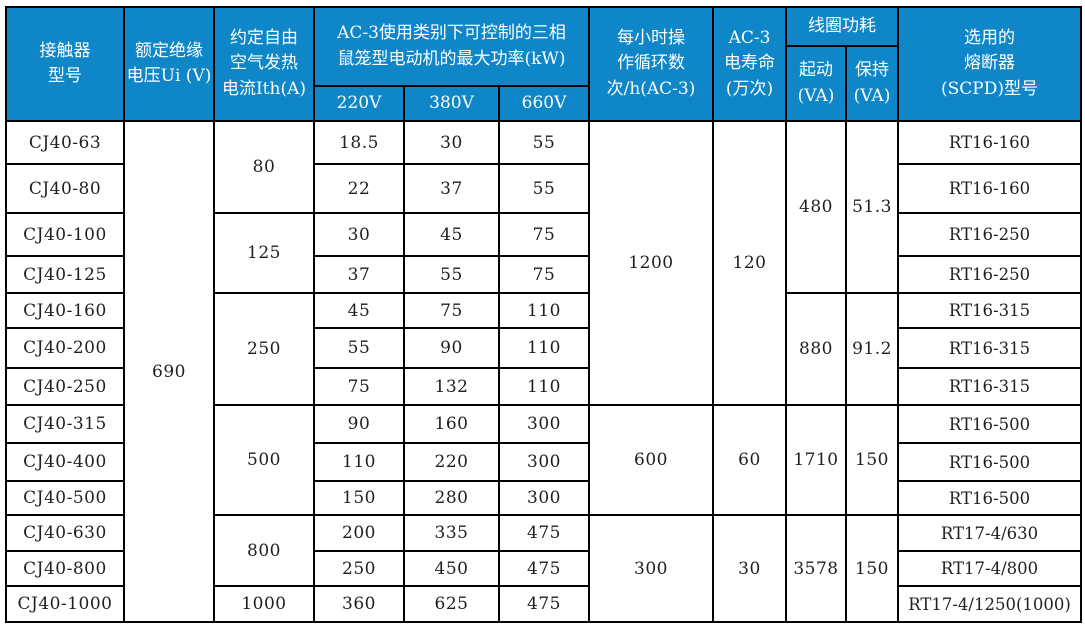 The image size is (1085, 633). What do you see at coordinates (816, 207) in the screenshot?
I see `cell-coil-start: 480` at bounding box center [816, 207].